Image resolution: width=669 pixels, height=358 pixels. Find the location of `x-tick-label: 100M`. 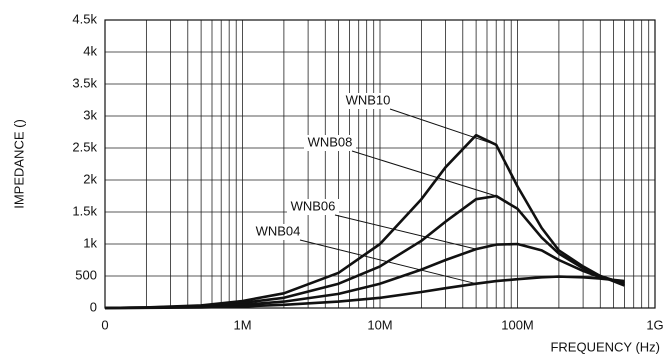

x-tick-label: 100M is located at coordinates (517, 324).